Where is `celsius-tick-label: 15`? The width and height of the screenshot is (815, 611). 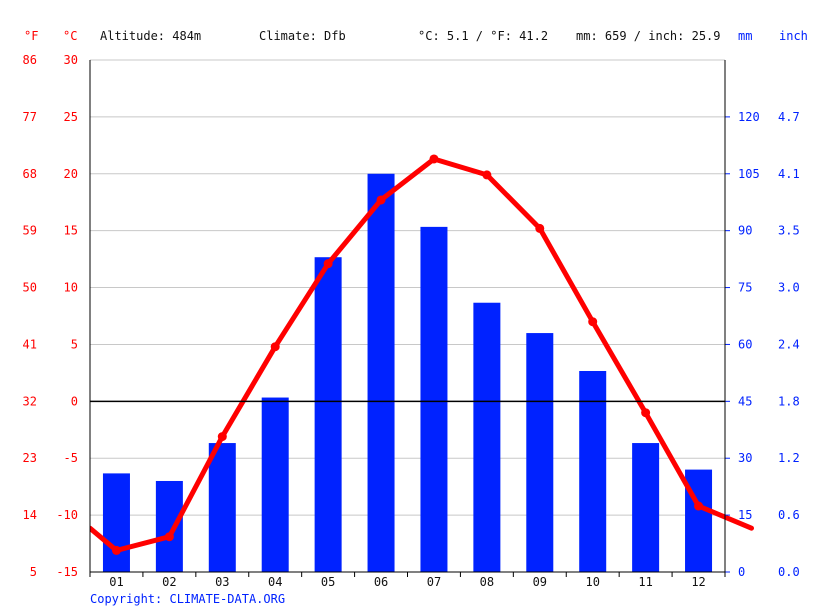 celsius-tick-label: 15 is located at coordinates (71, 231).